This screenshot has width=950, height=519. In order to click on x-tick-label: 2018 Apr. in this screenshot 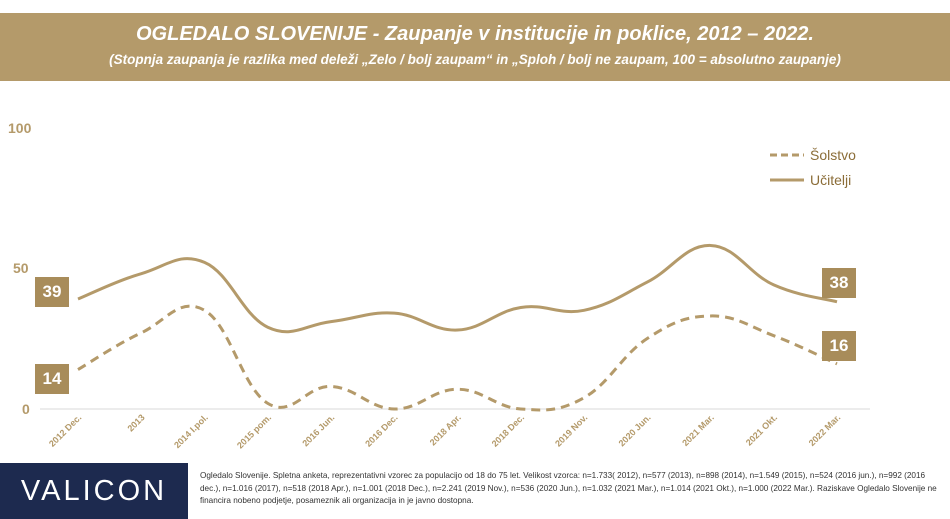, I will do `click(445, 429)`.